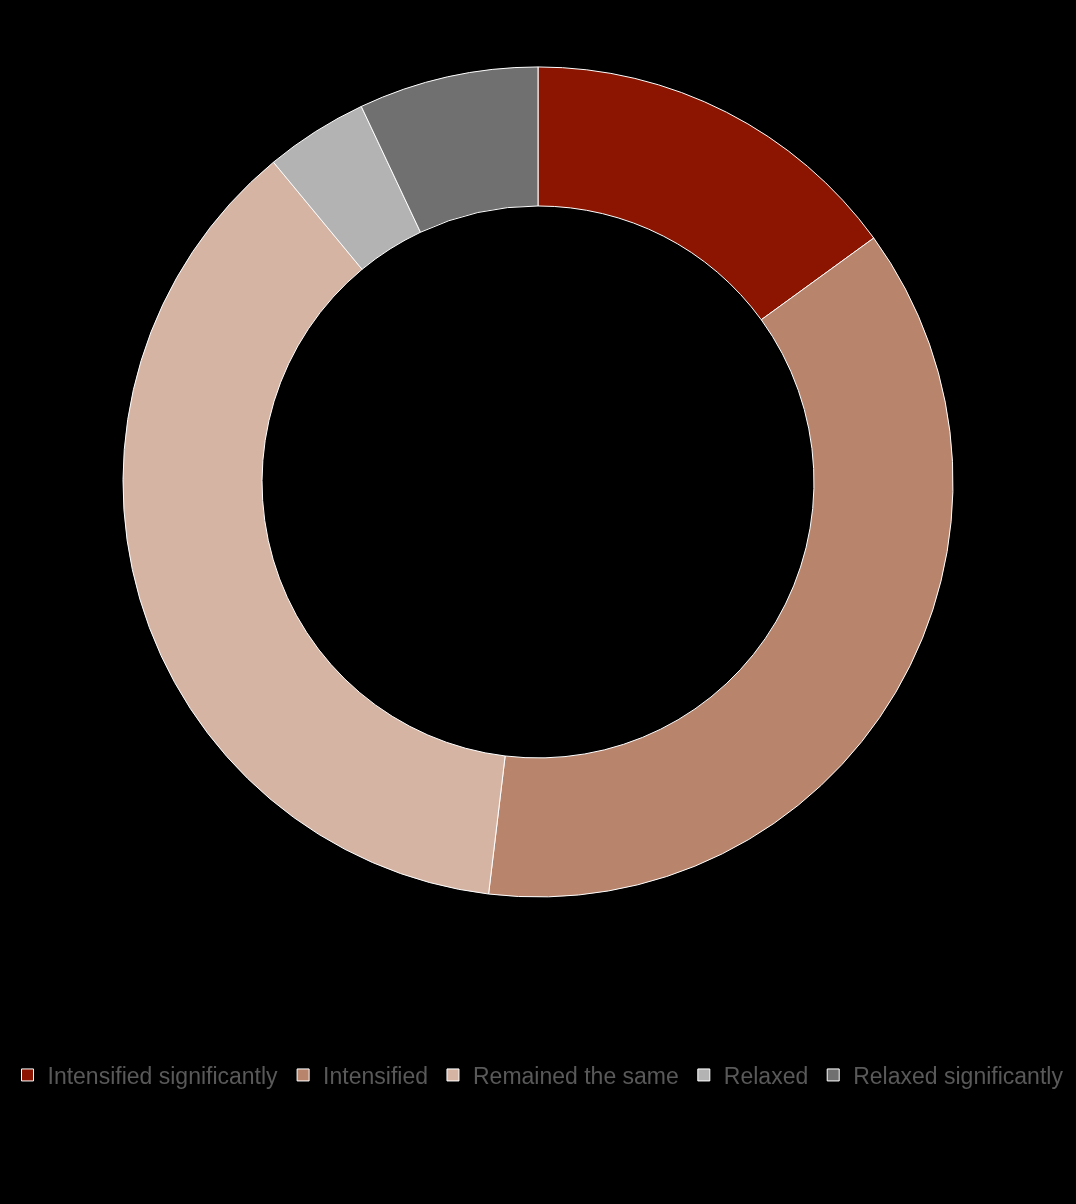 The image size is (1076, 1204). I want to click on legend-label: Intensified significantly, so click(163, 1075).